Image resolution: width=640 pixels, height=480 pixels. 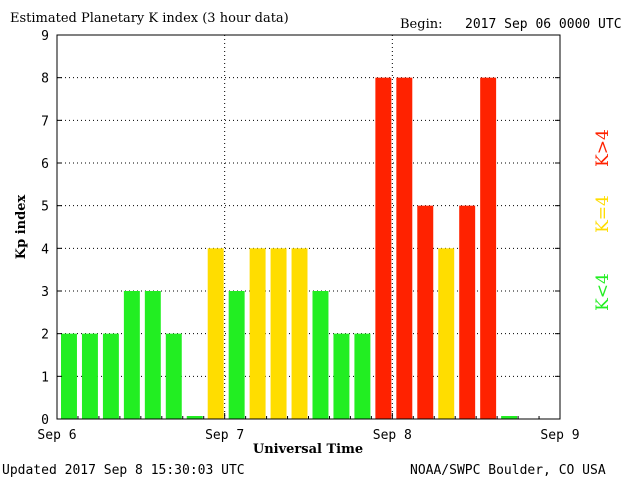 What do you see at coordinates (45, 335) in the screenshot?
I see `y-tick-label: 2` at bounding box center [45, 335].